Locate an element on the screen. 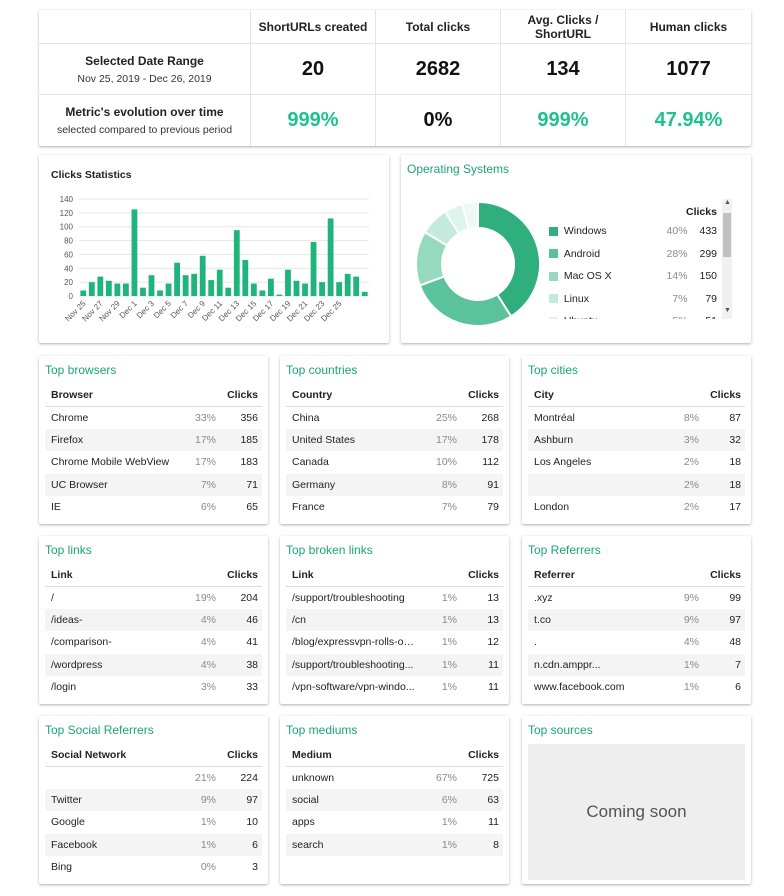 The image size is (784, 896). table-row: Germany 8% 91 is located at coordinates (394, 484).